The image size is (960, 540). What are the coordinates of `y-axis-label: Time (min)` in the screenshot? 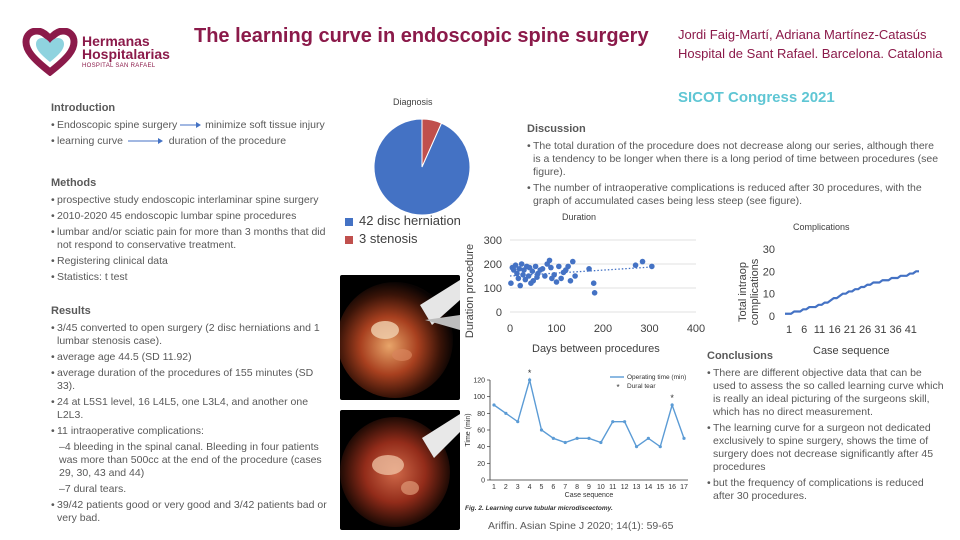 It's located at (468, 429).